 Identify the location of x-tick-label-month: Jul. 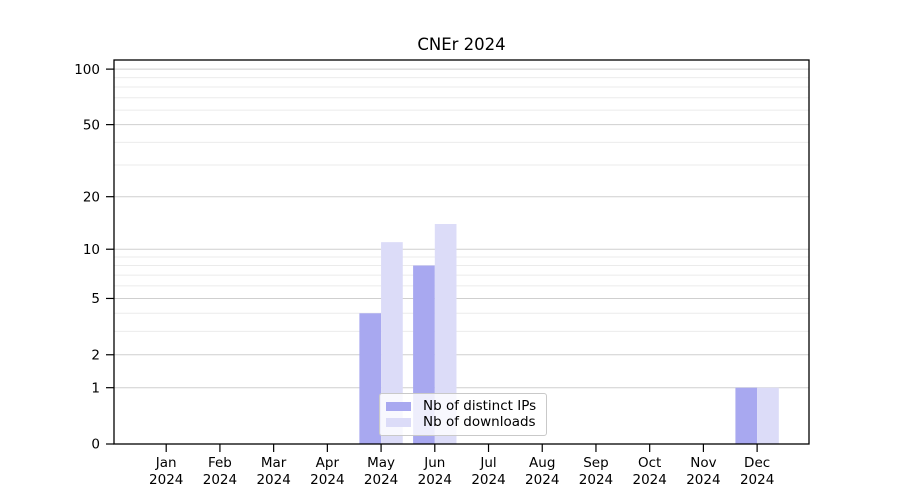
(487, 463).